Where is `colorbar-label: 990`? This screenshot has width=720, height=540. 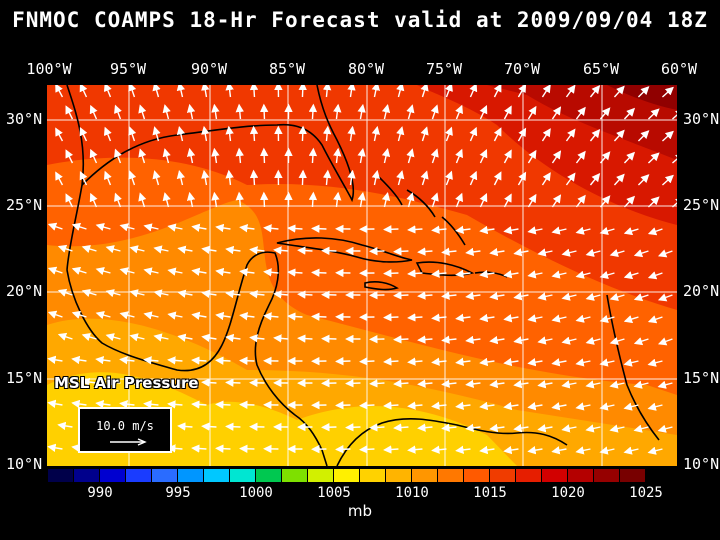 colorbar-label: 990 is located at coordinates (100, 493).